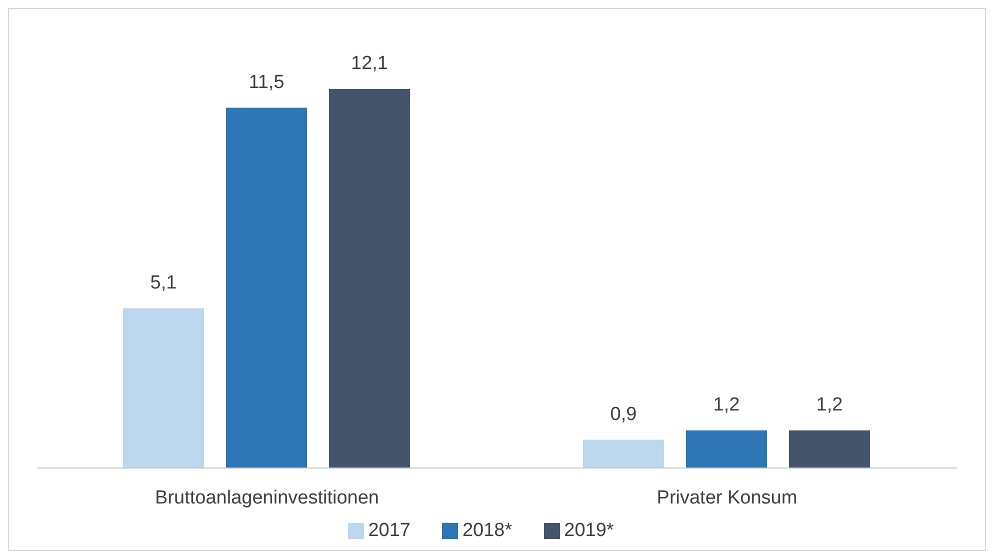 The height and width of the screenshot is (559, 994). Describe the element at coordinates (487, 530) in the screenshot. I see `legend-label: 2018*` at that location.